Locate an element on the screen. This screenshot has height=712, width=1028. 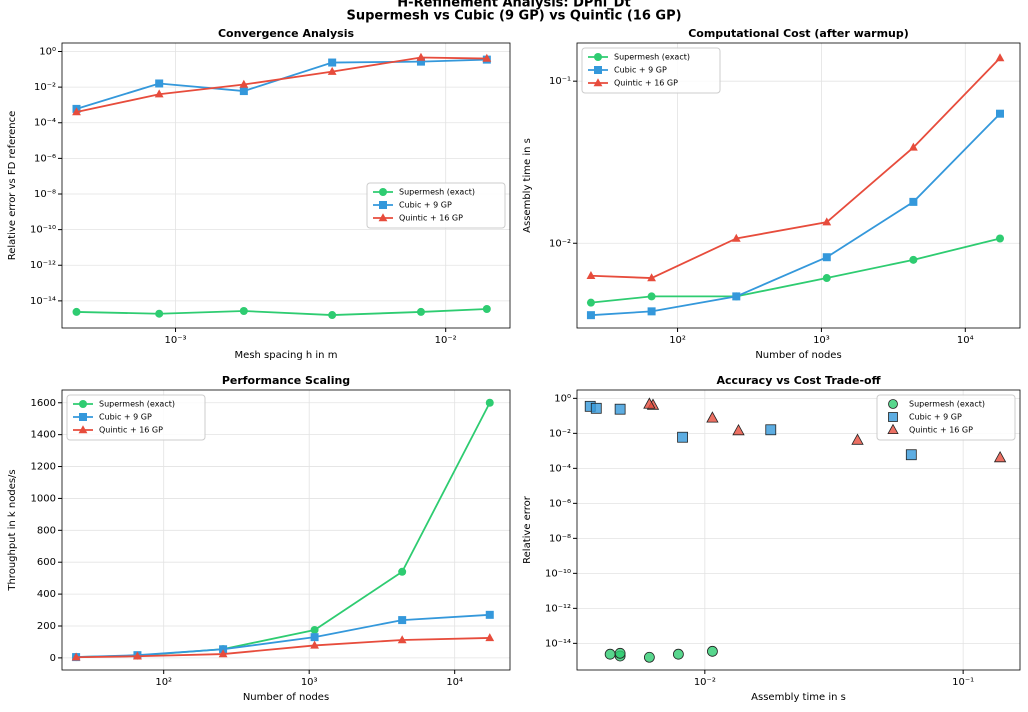
y-tick-label: 10⁻⁴ is located at coordinates (560, 468).